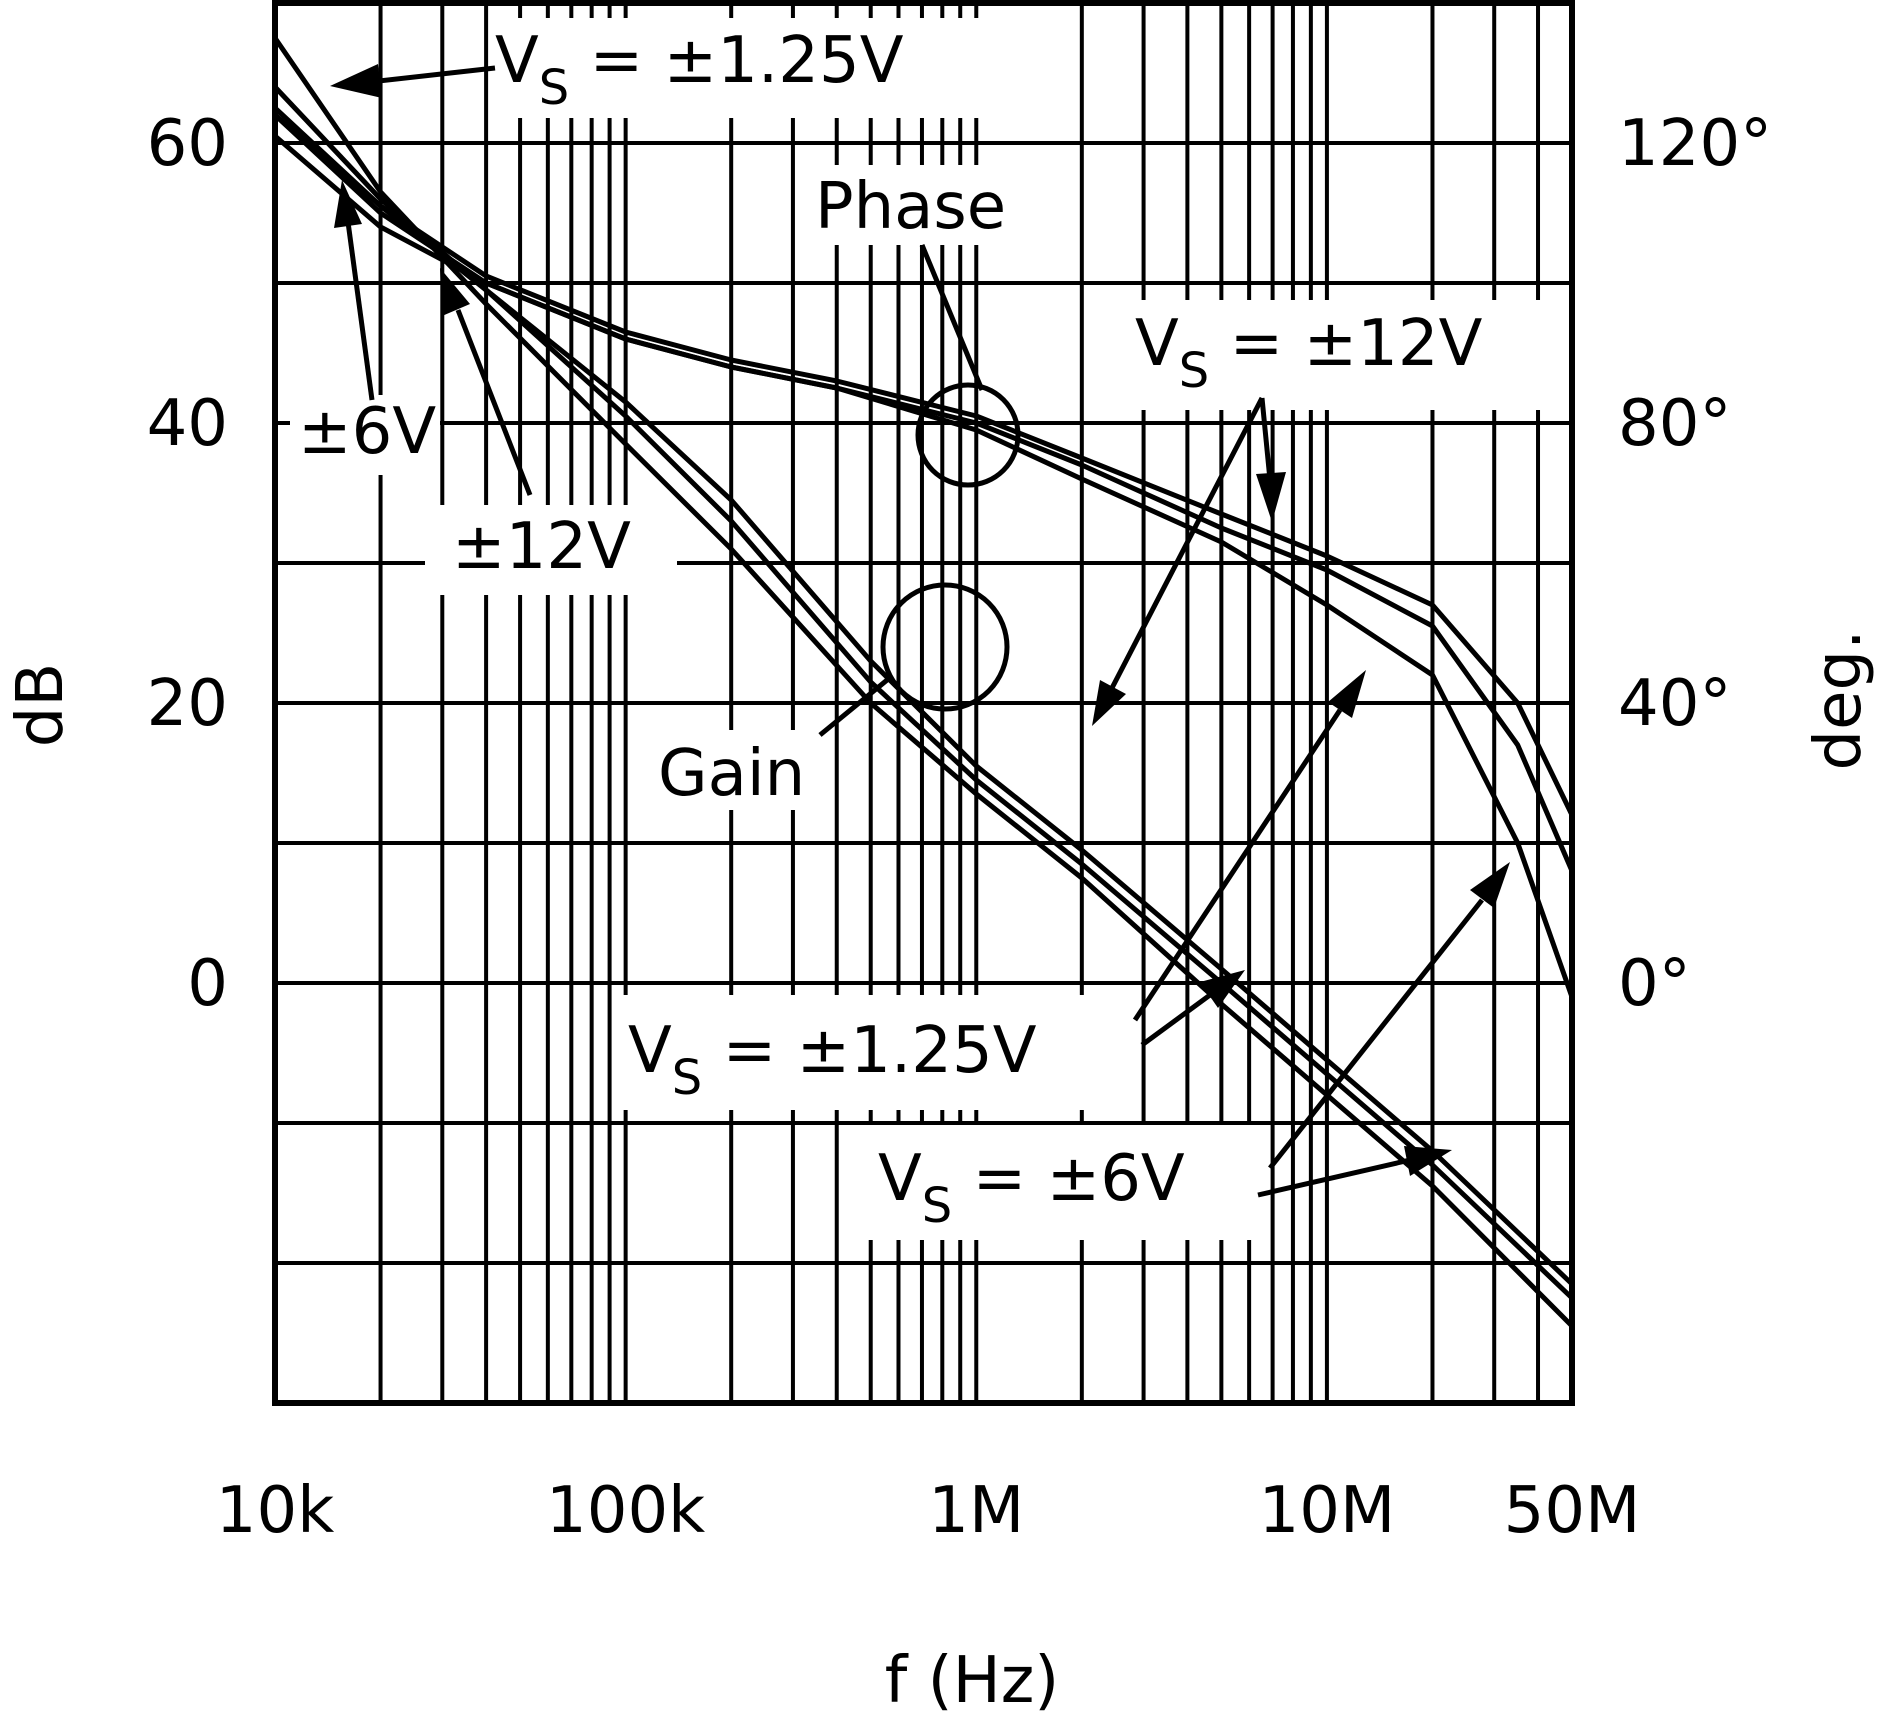 The image size is (1878, 1724). I want to click on annotation-phase: Phase, so click(910, 207).